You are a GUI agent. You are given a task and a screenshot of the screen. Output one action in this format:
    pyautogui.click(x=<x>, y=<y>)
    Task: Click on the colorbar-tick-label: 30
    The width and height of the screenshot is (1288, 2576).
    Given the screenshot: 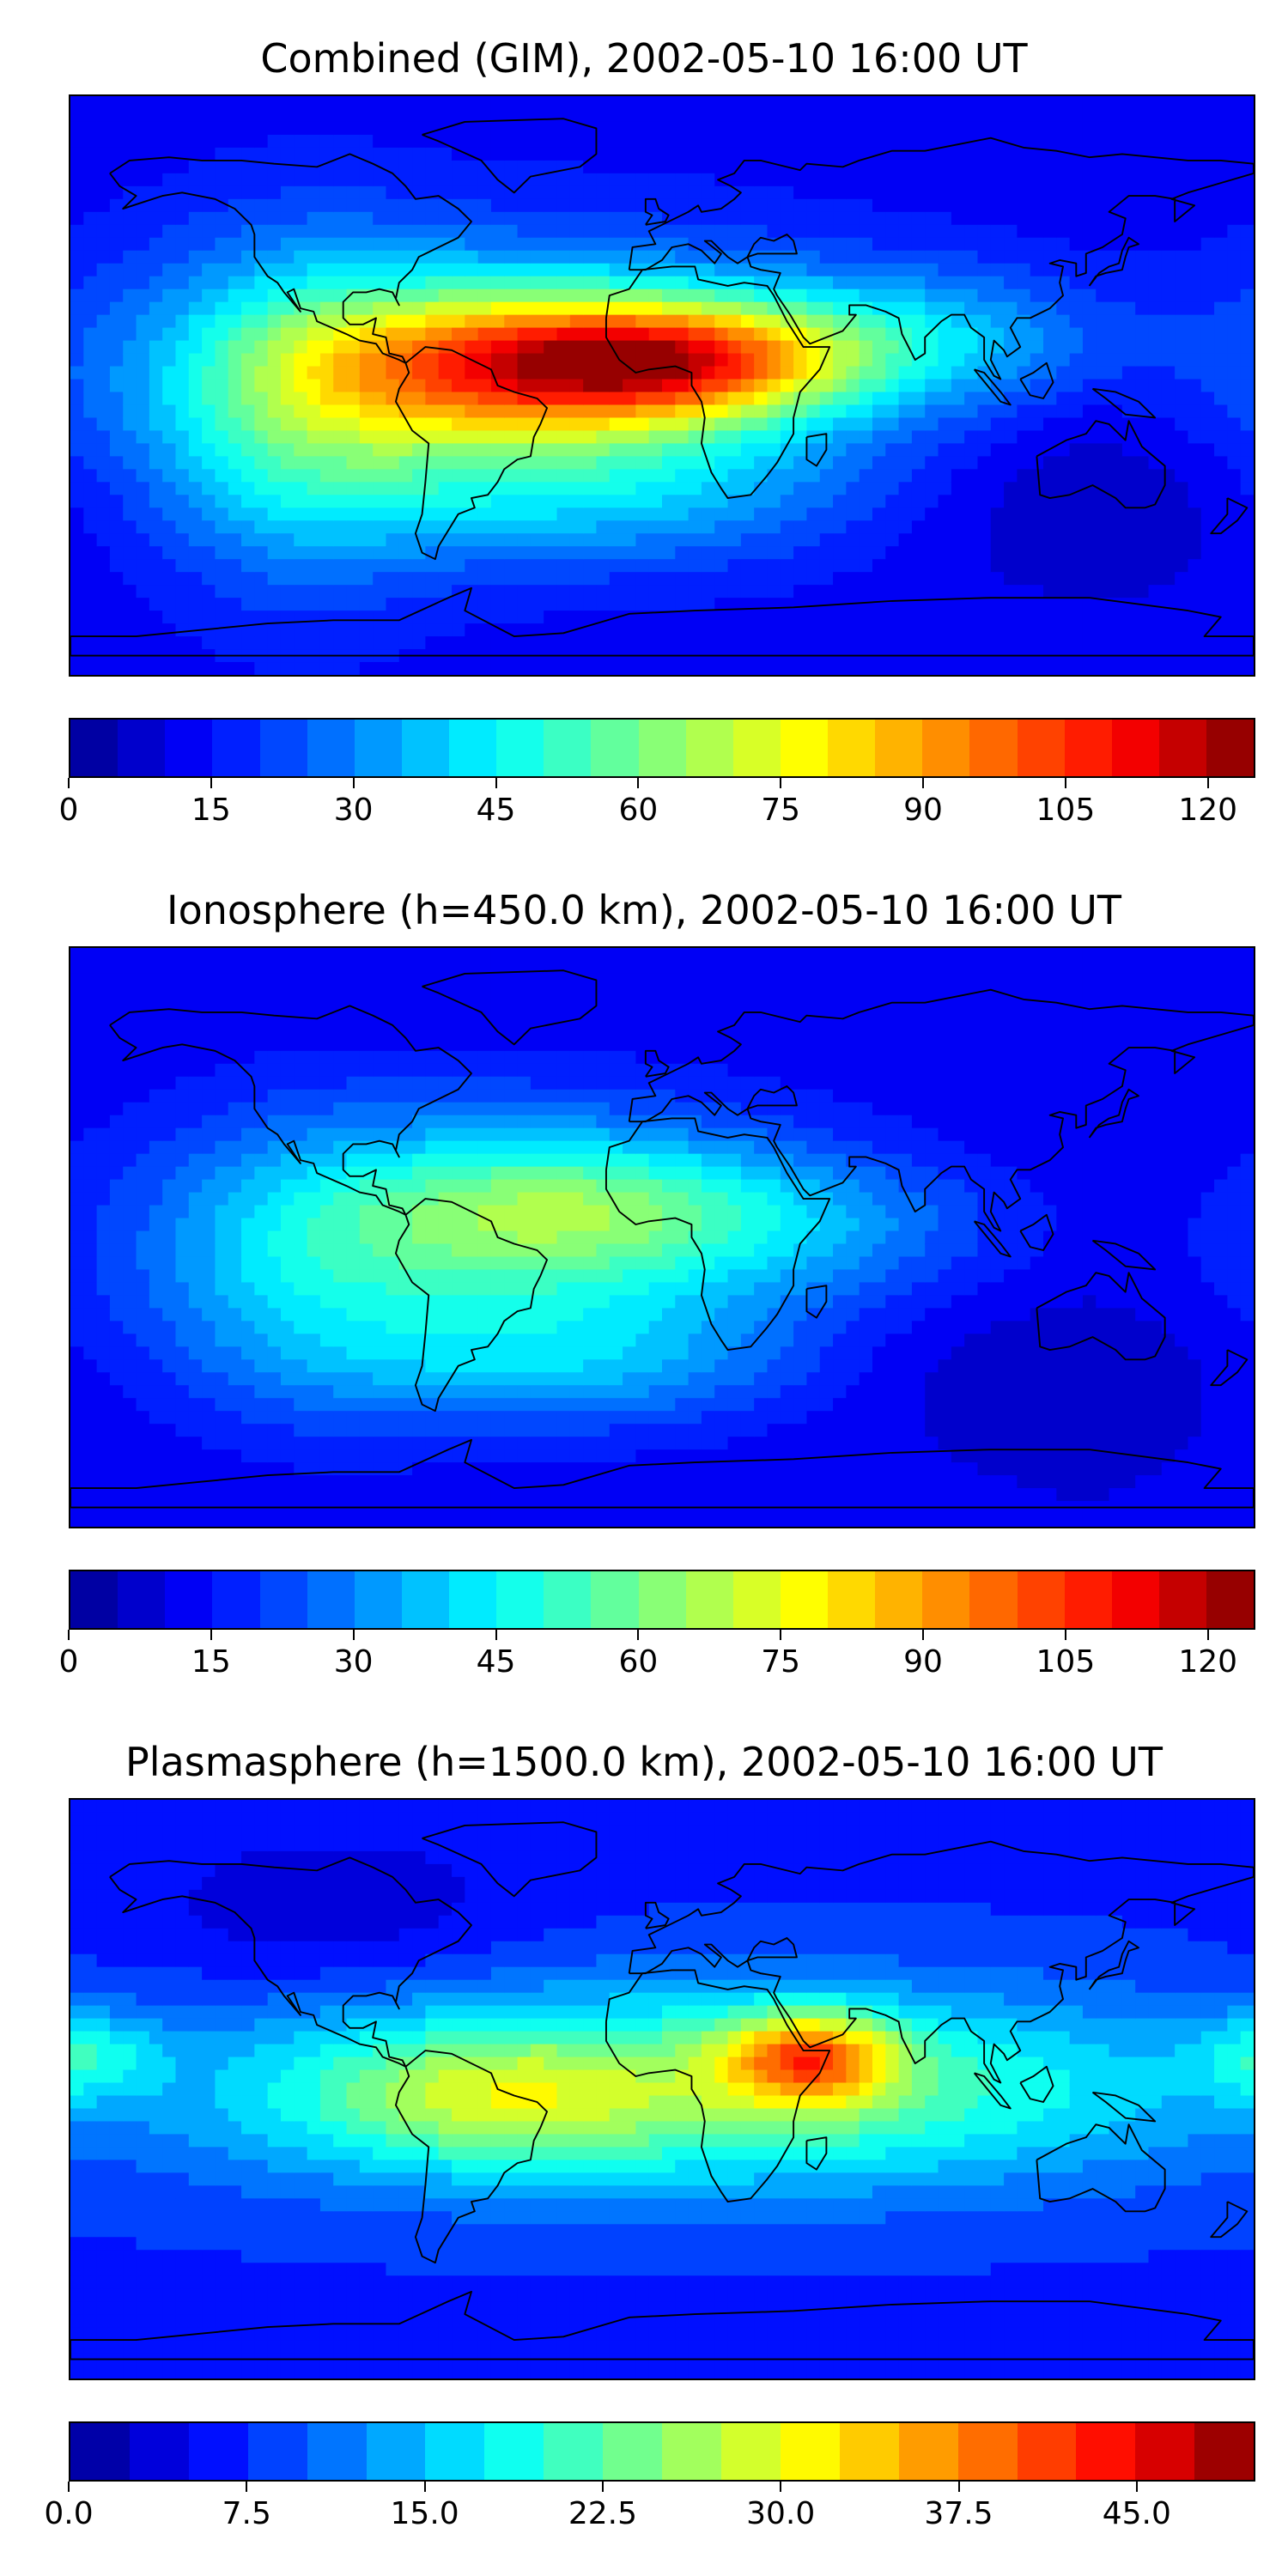 What is the action you would take?
    pyautogui.click(x=354, y=810)
    